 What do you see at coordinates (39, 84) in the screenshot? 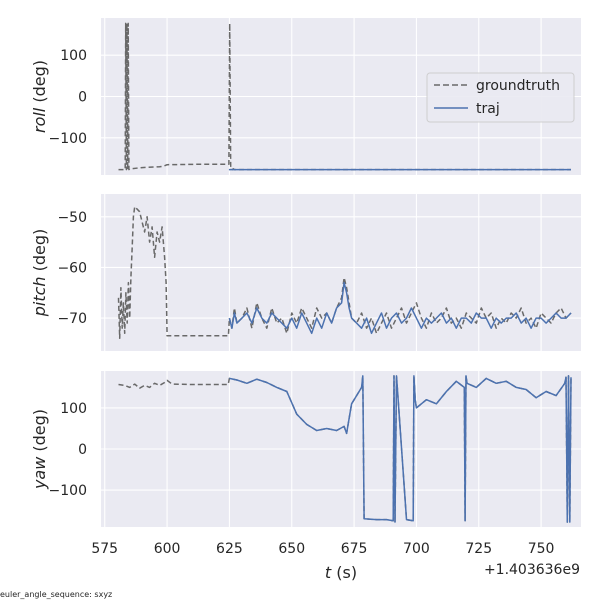
I see `roll-y-axis-label-unit: (deg)` at bounding box center [39, 84].